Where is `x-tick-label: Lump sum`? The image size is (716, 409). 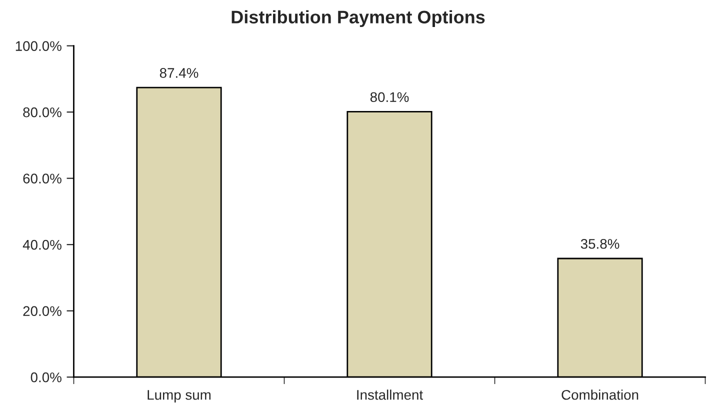 x-tick-label: Lump sum is located at coordinates (179, 396).